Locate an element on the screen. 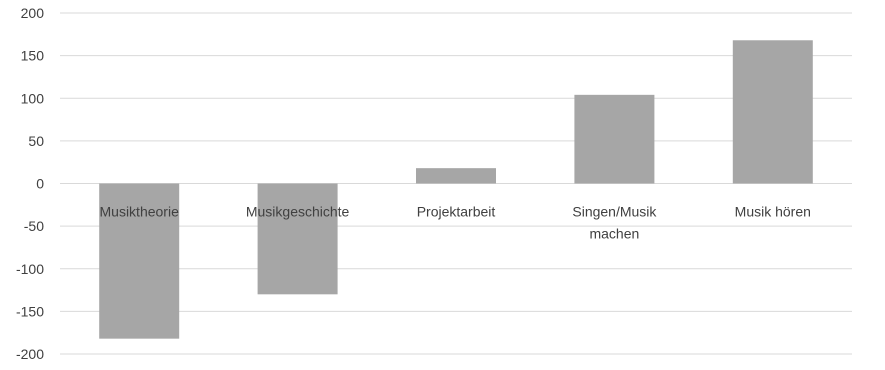  y-tick-label: 150 is located at coordinates (33, 56).